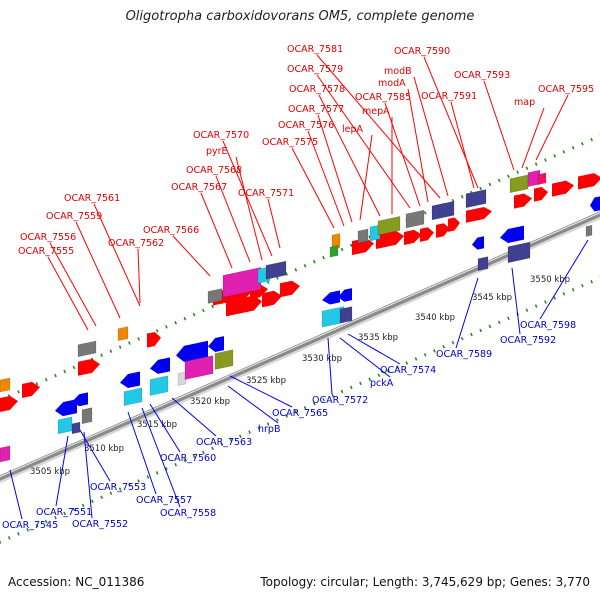 The width and height of the screenshot is (600, 600). Describe the element at coordinates (398, 71) in the screenshot. I see `forward-gene-label: modB` at that location.